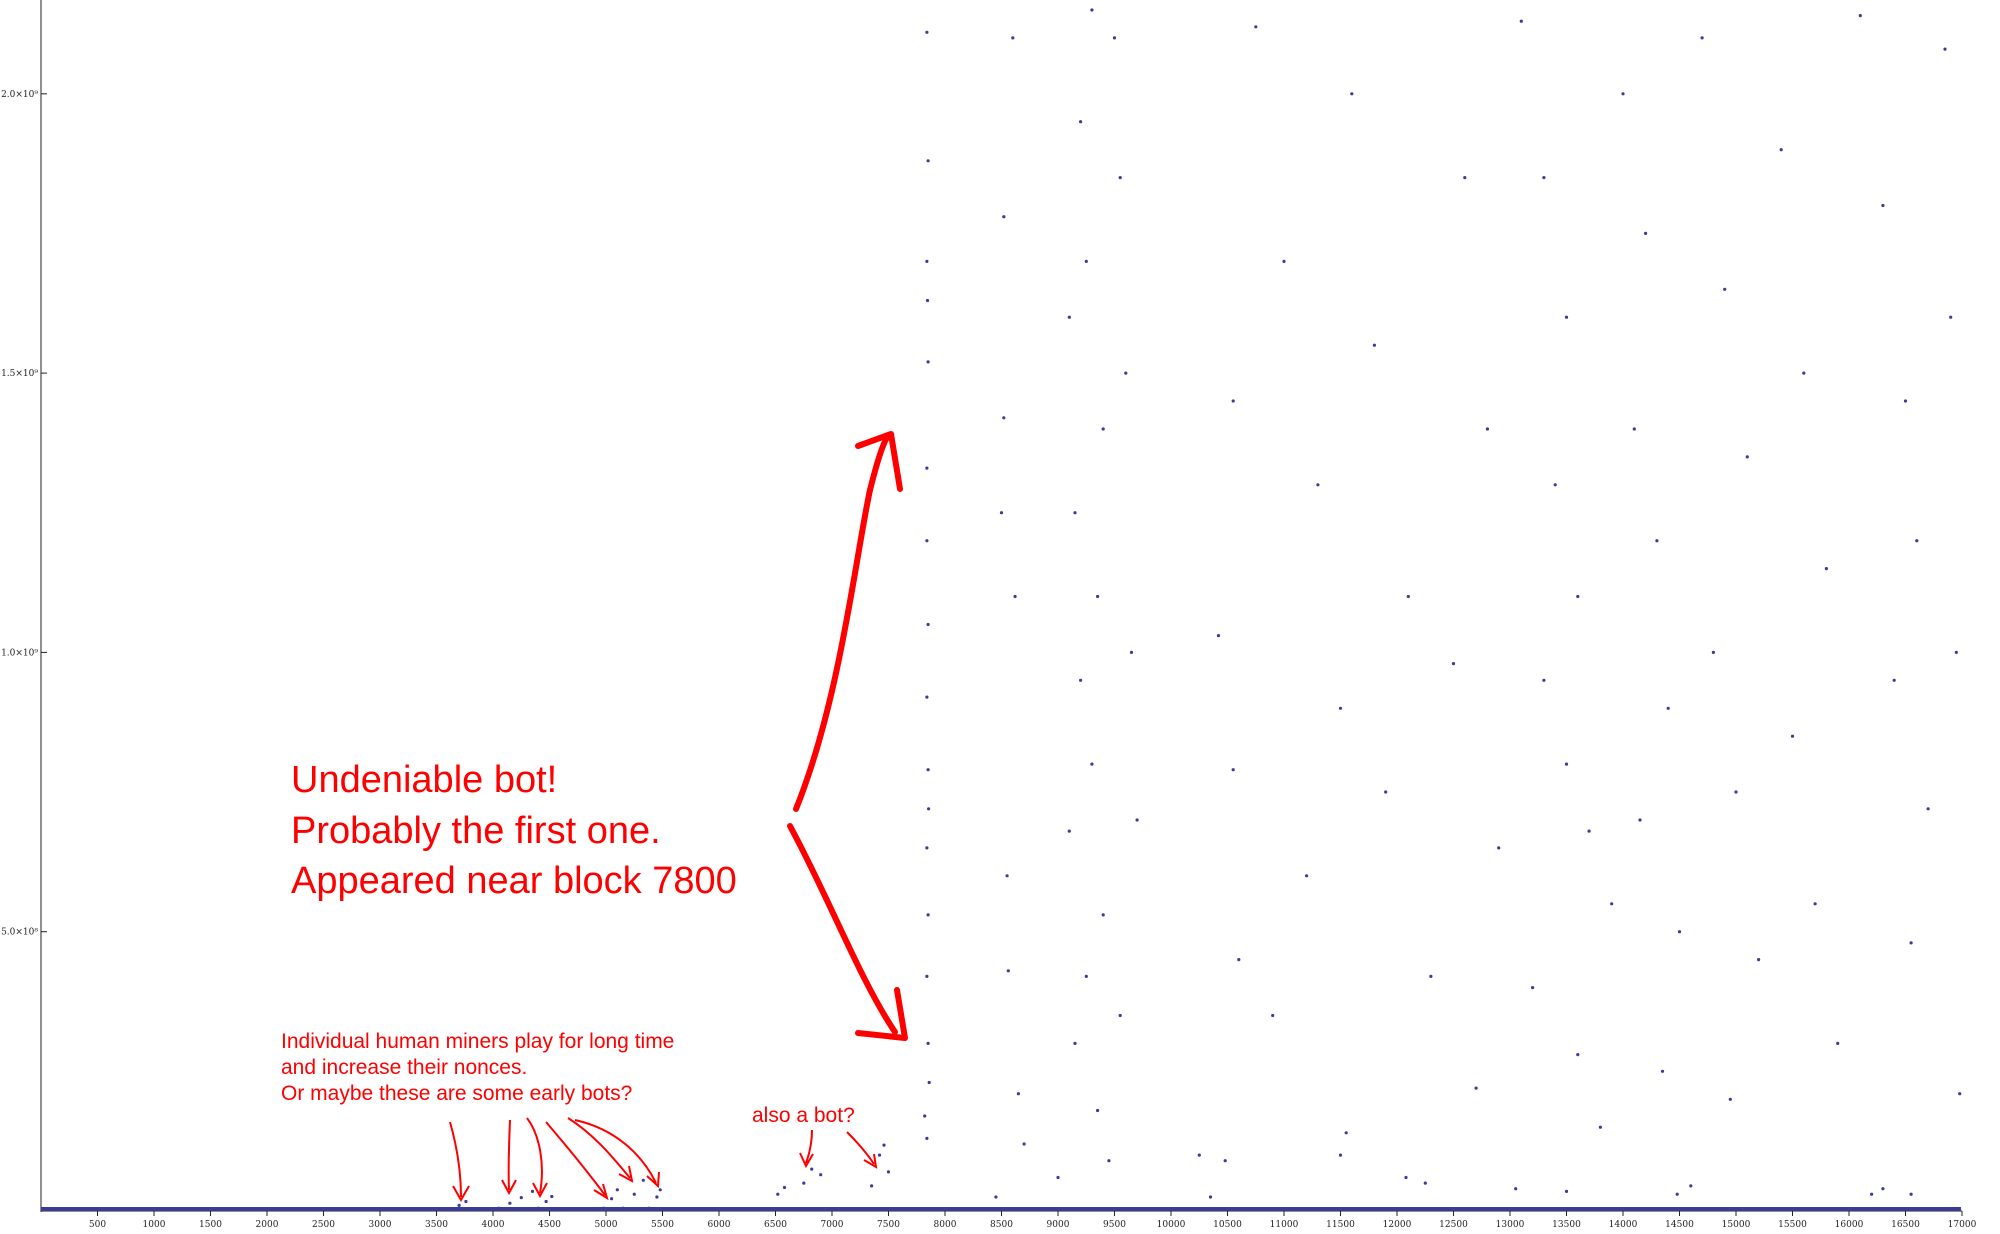  I want to click on x-tick-label: 8000, so click(945, 1225).